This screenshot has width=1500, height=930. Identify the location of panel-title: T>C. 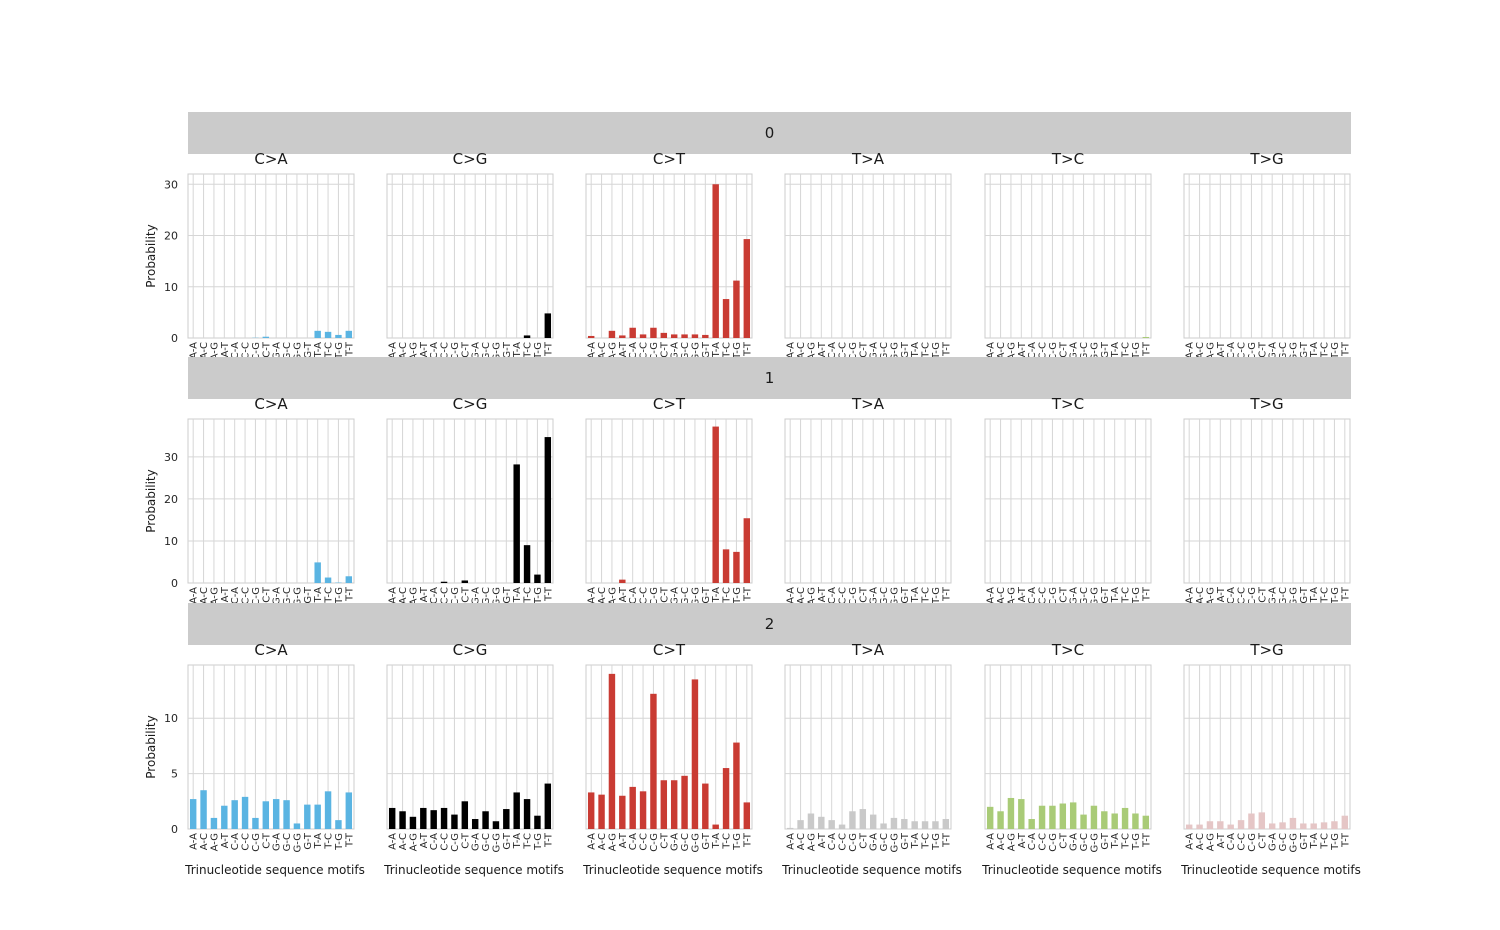
(1067, 159).